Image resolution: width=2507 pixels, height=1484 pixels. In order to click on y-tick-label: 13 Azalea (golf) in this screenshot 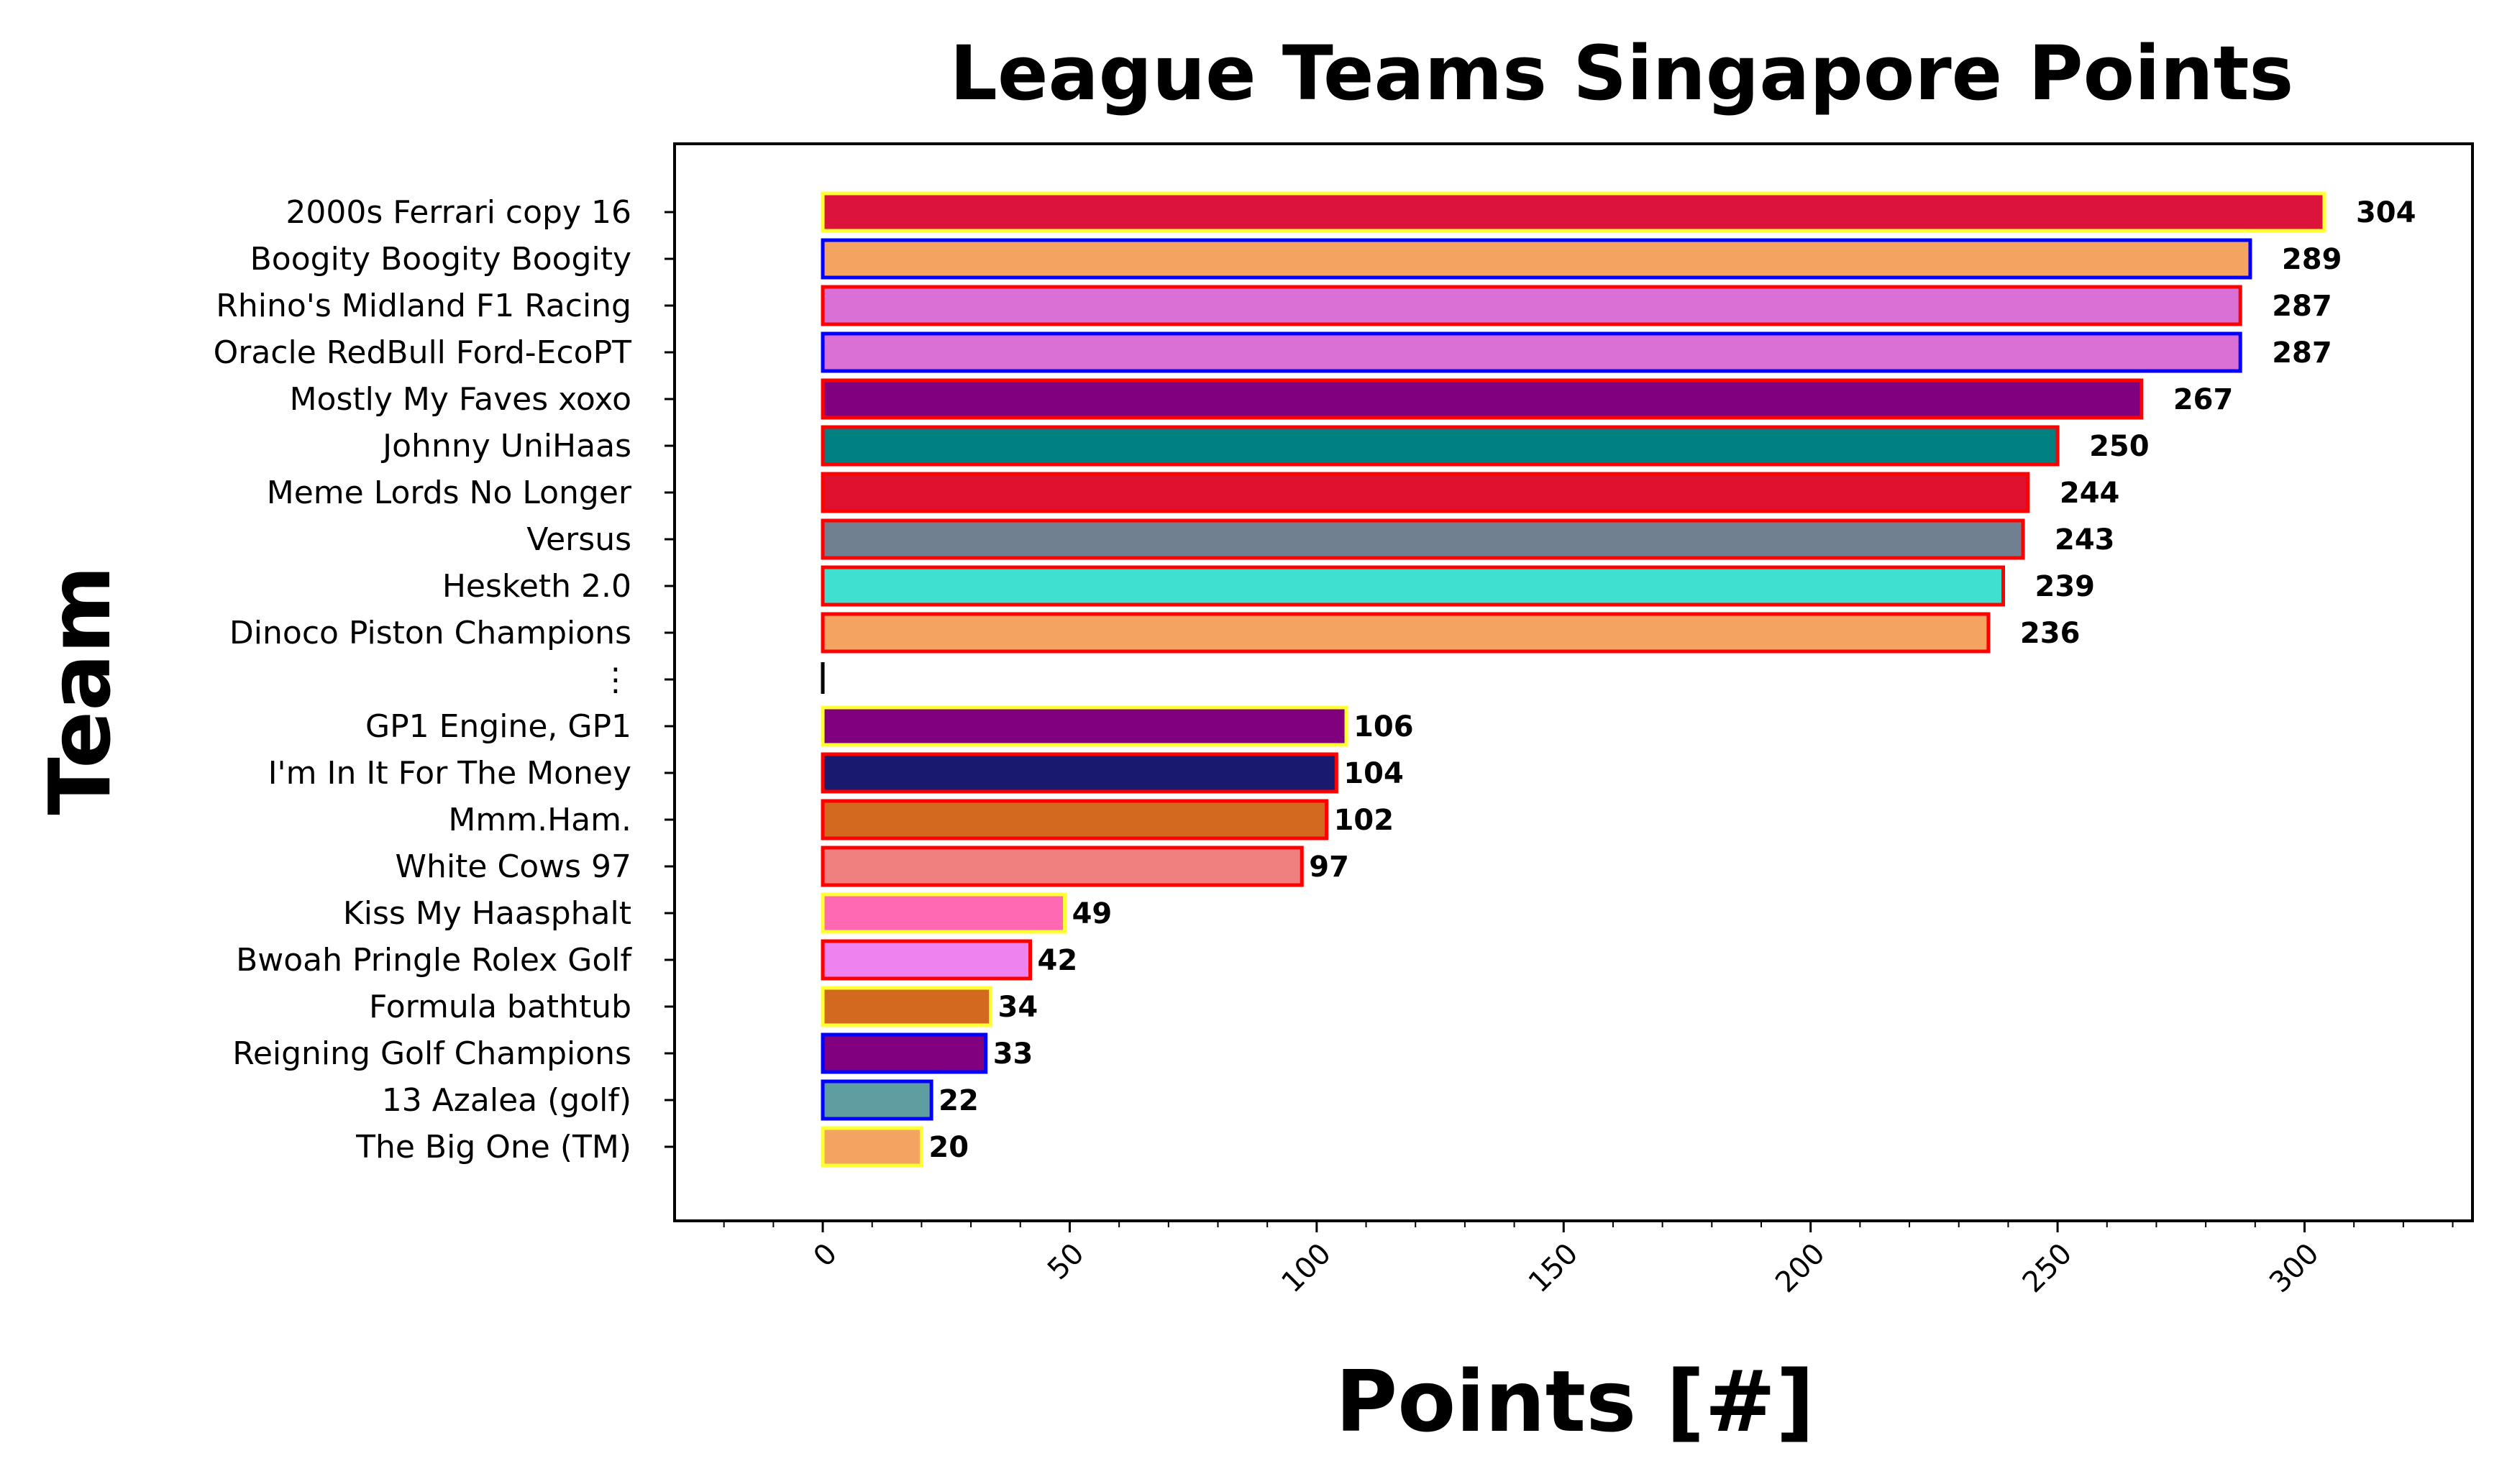, I will do `click(507, 1100)`.